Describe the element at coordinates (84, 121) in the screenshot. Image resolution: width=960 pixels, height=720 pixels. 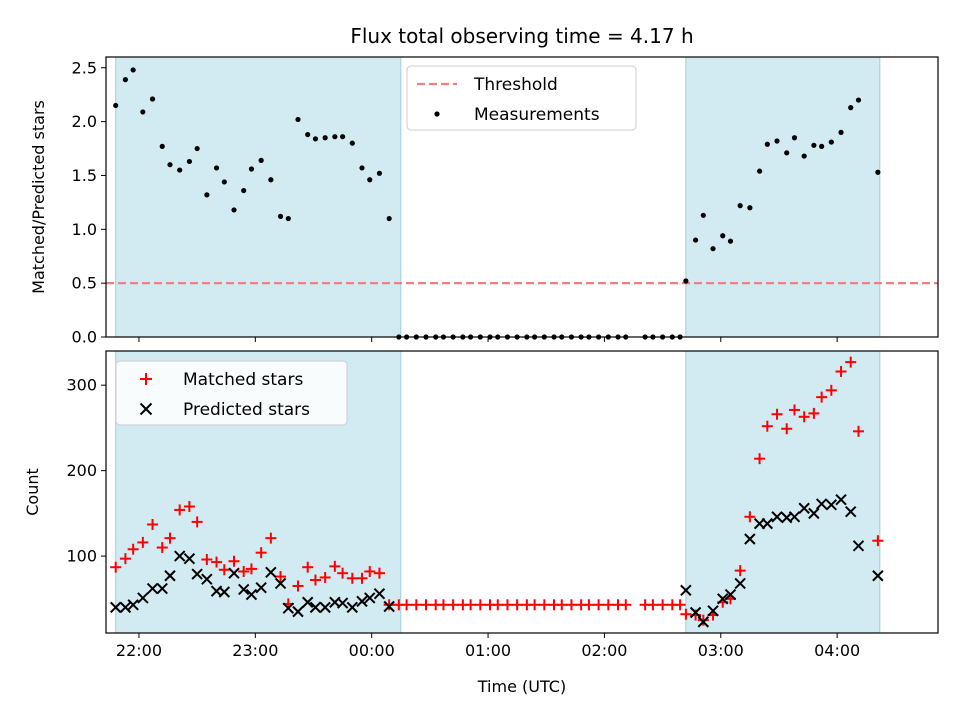
I see `y-tick-label: 2.0` at that location.